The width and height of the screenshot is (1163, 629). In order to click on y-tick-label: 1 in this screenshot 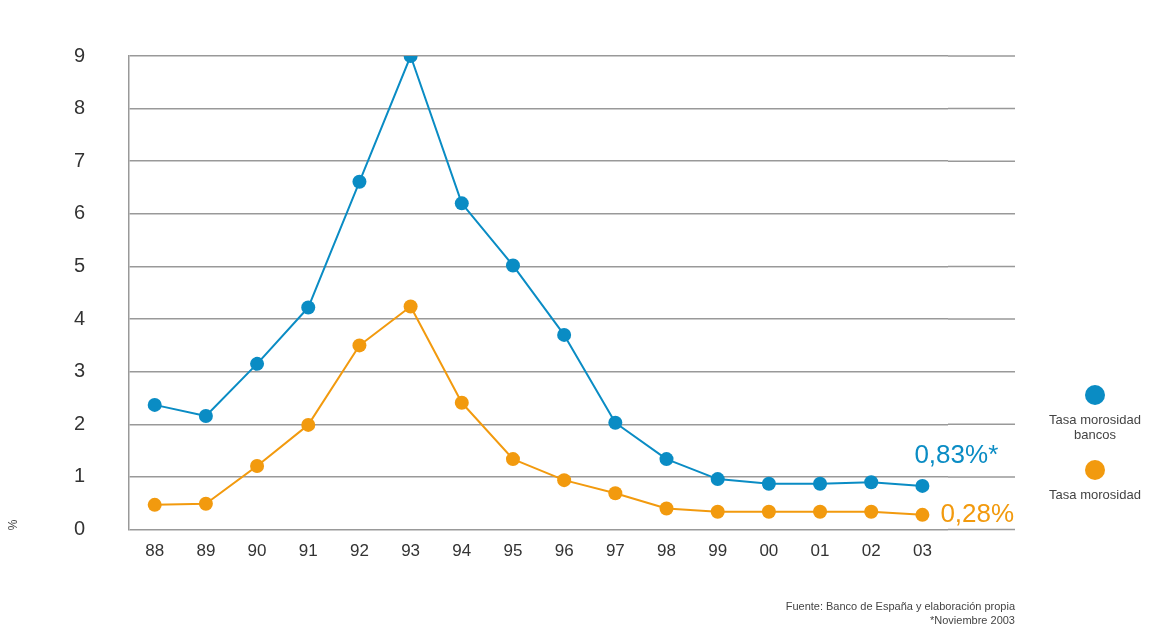, I will do `click(80, 475)`.